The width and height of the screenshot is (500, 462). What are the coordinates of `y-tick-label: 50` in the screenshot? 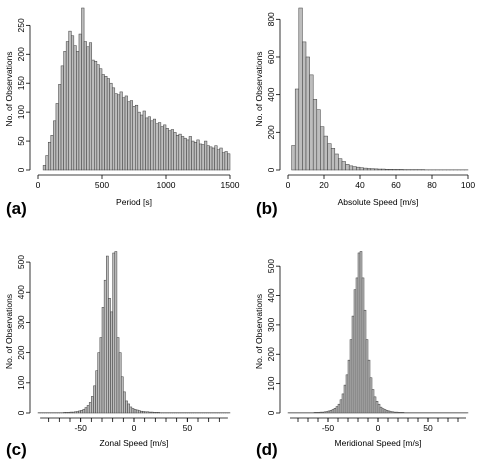 It's located at (21, 141).